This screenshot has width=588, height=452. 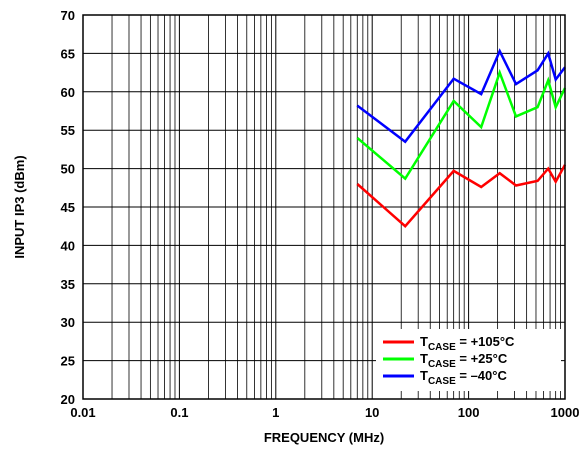 What do you see at coordinates (463, 377) in the screenshot?
I see `legend-label-3: TCASE = –40°C` at bounding box center [463, 377].